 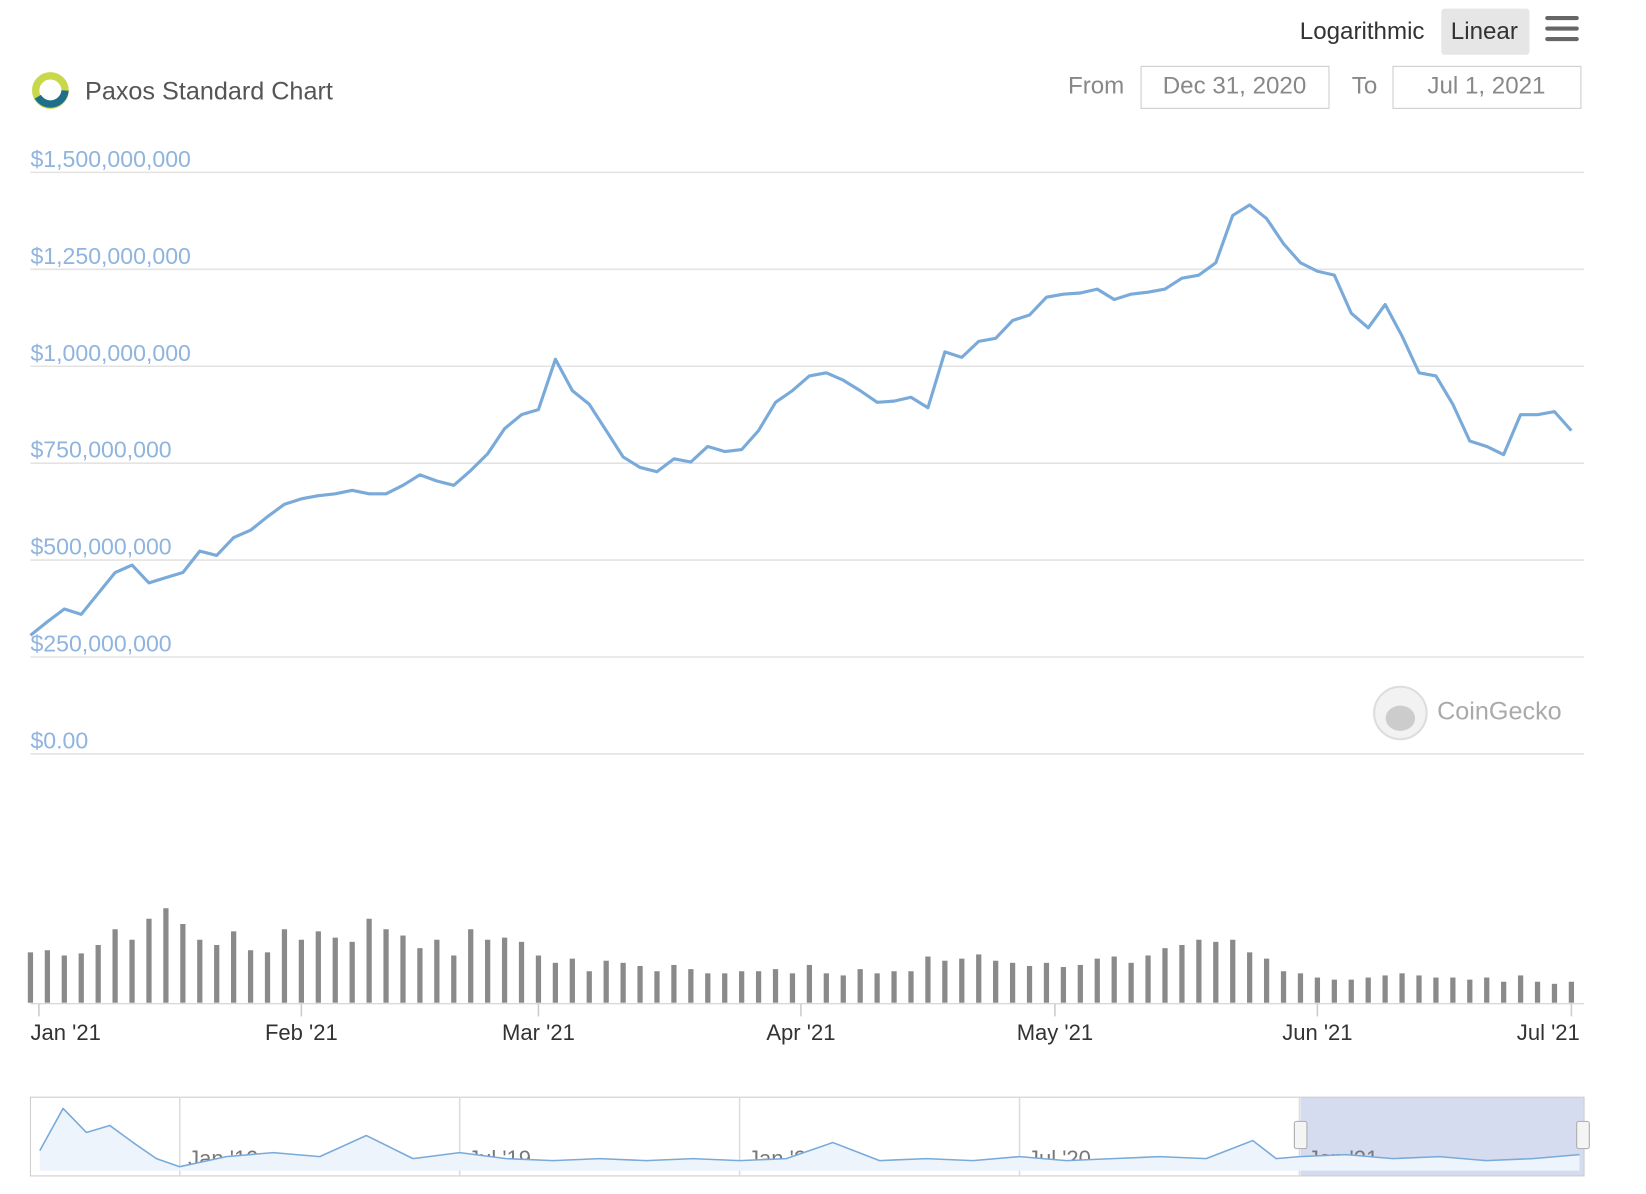 What do you see at coordinates (1096, 86) in the screenshot?
I see `from-label: From` at bounding box center [1096, 86].